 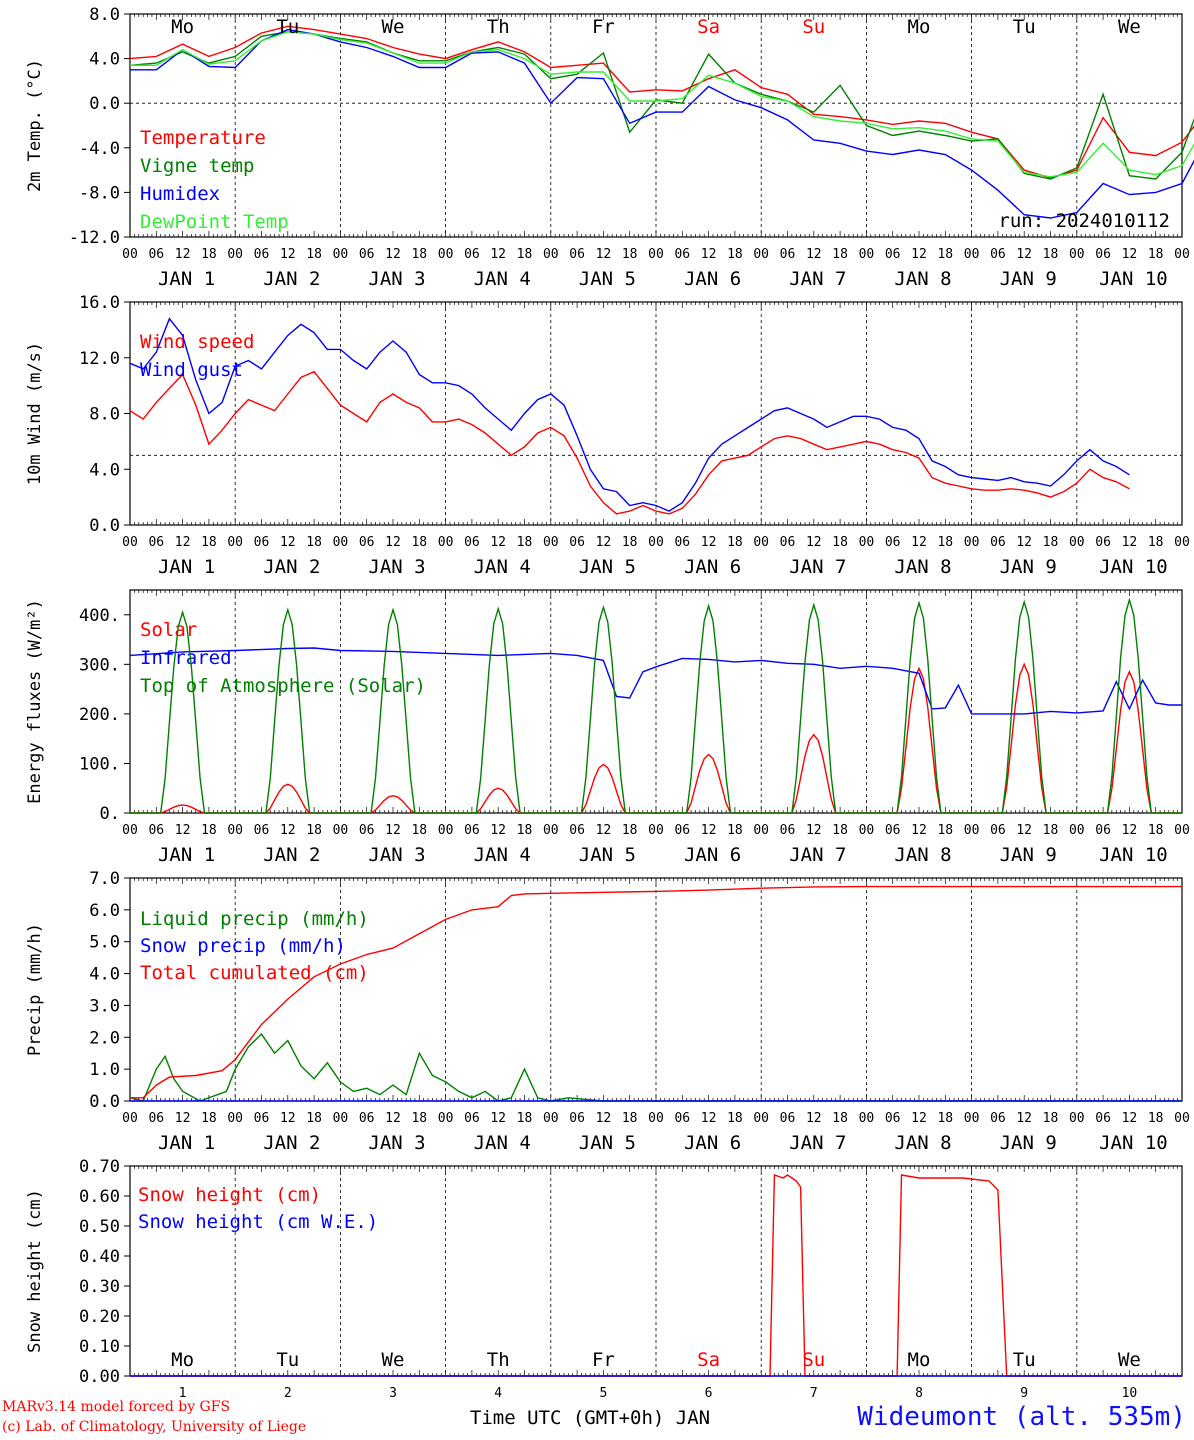 What do you see at coordinates (712, 279) in the screenshot?
I see `date-label: JAN 6` at bounding box center [712, 279].